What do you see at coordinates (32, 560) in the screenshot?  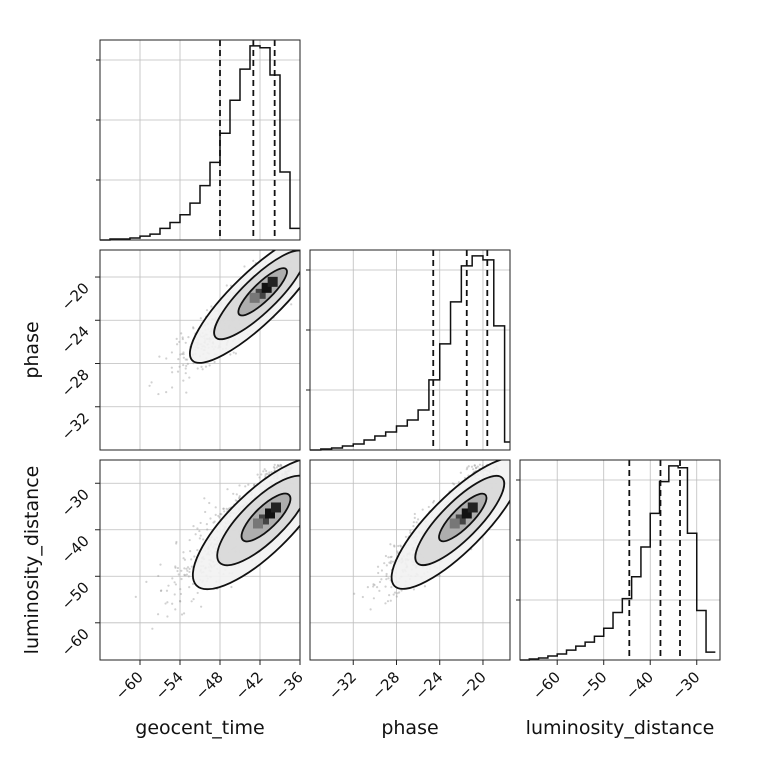 I see `y-axis-label-luminosity-distance: luminosity_distance` at bounding box center [32, 560].